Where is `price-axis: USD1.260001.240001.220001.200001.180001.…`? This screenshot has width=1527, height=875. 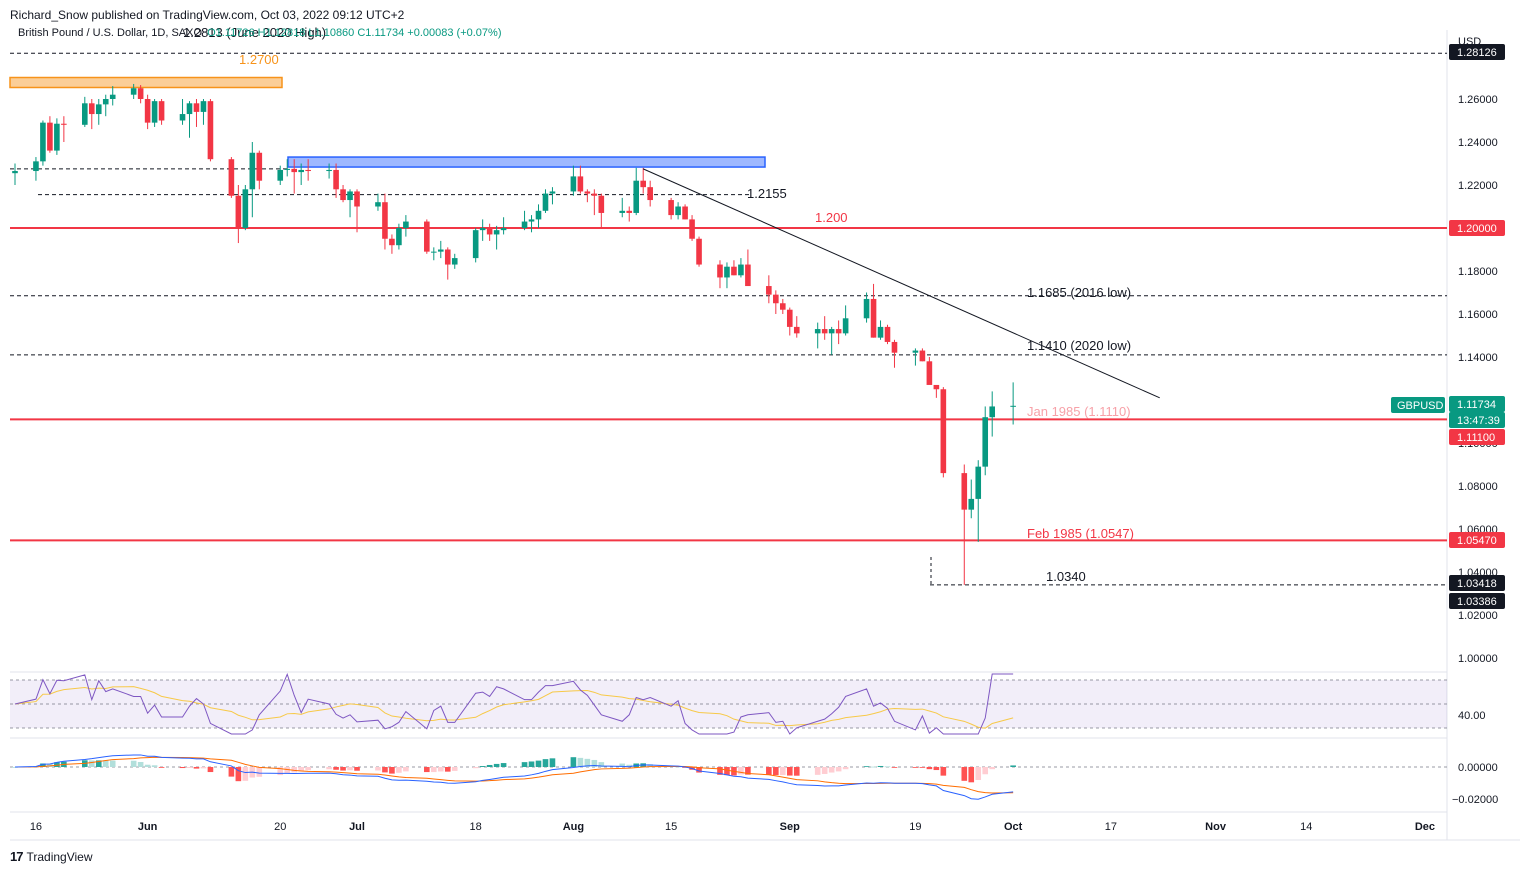
price-axis: USD1.260001.240001.220001.200001.180001.… is located at coordinates (1448, 350).